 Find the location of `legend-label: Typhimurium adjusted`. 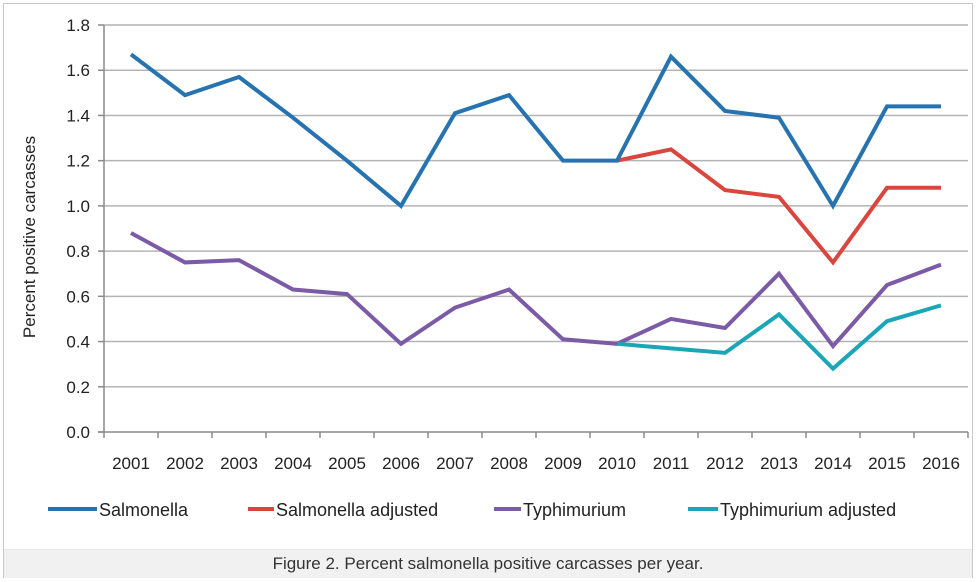

legend-label: Typhimurium adjusted is located at coordinates (808, 510).